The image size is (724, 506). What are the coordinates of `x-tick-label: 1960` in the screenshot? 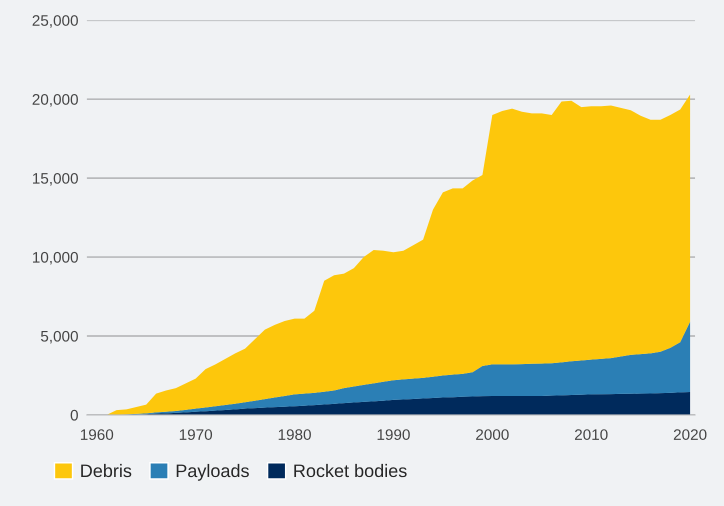 It's located at (97, 434).